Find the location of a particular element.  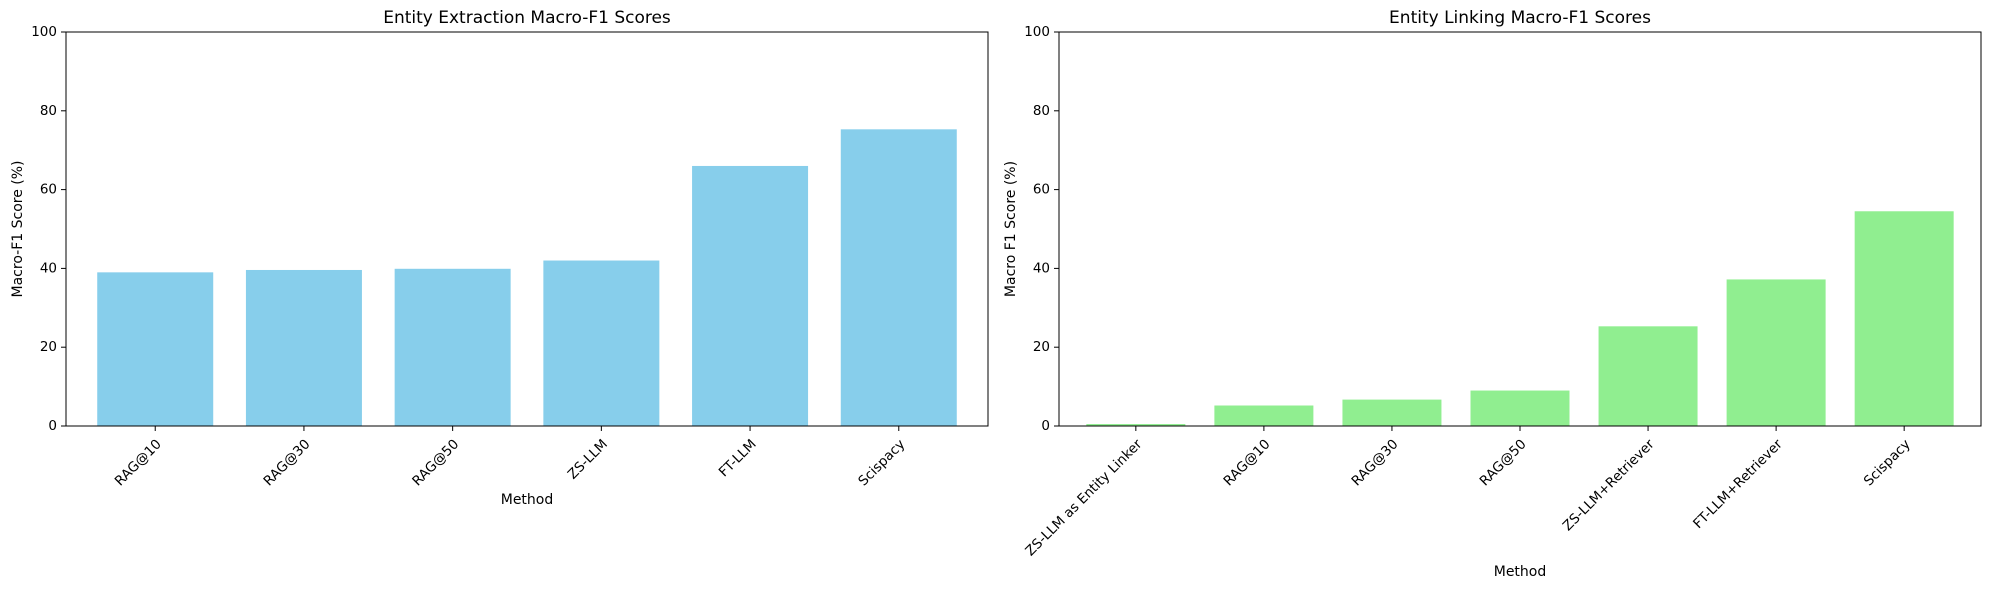

x-axis-ticks: RAG@10 RAG@30 RAG@50 ZS-LLM FT-LLM Scispacy is located at coordinates (510, 457).